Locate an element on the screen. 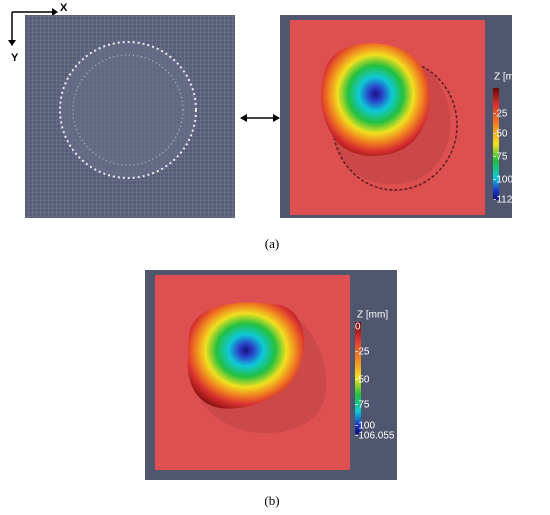 The height and width of the screenshot is (515, 550). caption: (a) is located at coordinates (272, 243).